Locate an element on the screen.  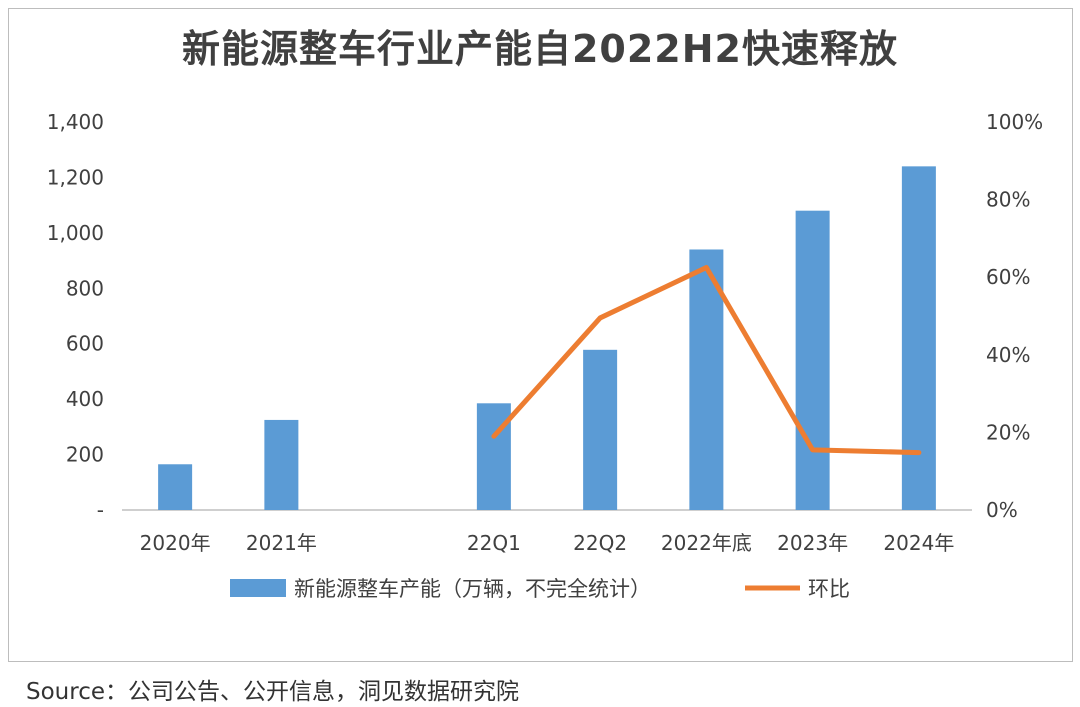
right-tick-label: 80% is located at coordinates (1008, 200).